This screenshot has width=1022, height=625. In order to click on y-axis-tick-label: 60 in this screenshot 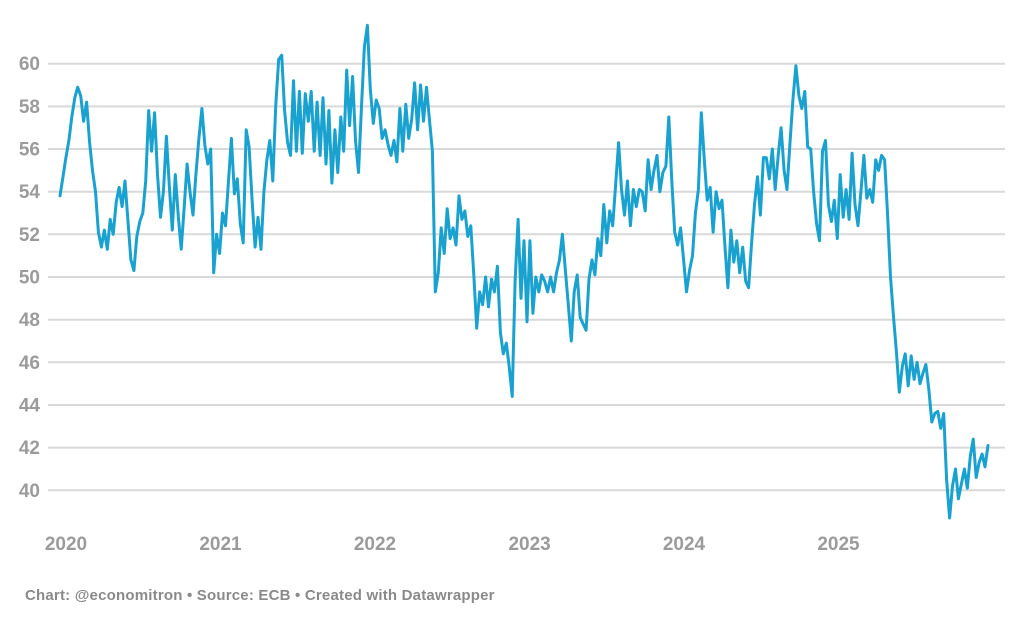, I will do `click(29, 64)`.